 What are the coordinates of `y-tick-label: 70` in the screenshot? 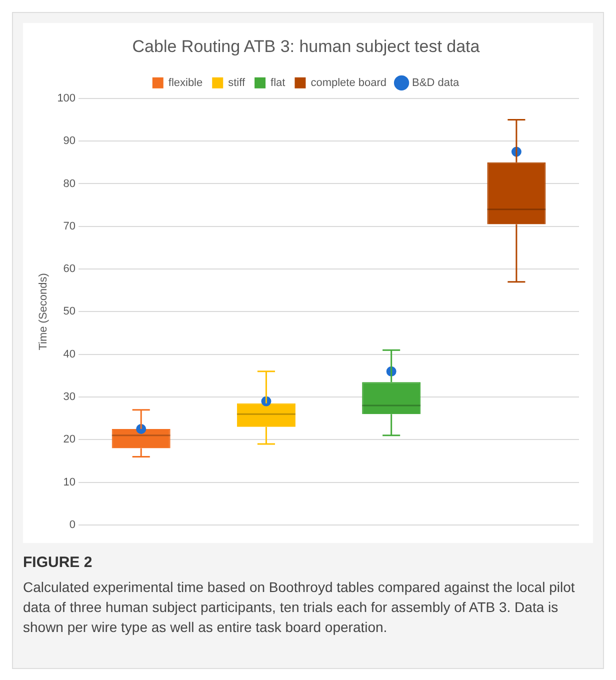 It's located at (69, 226).